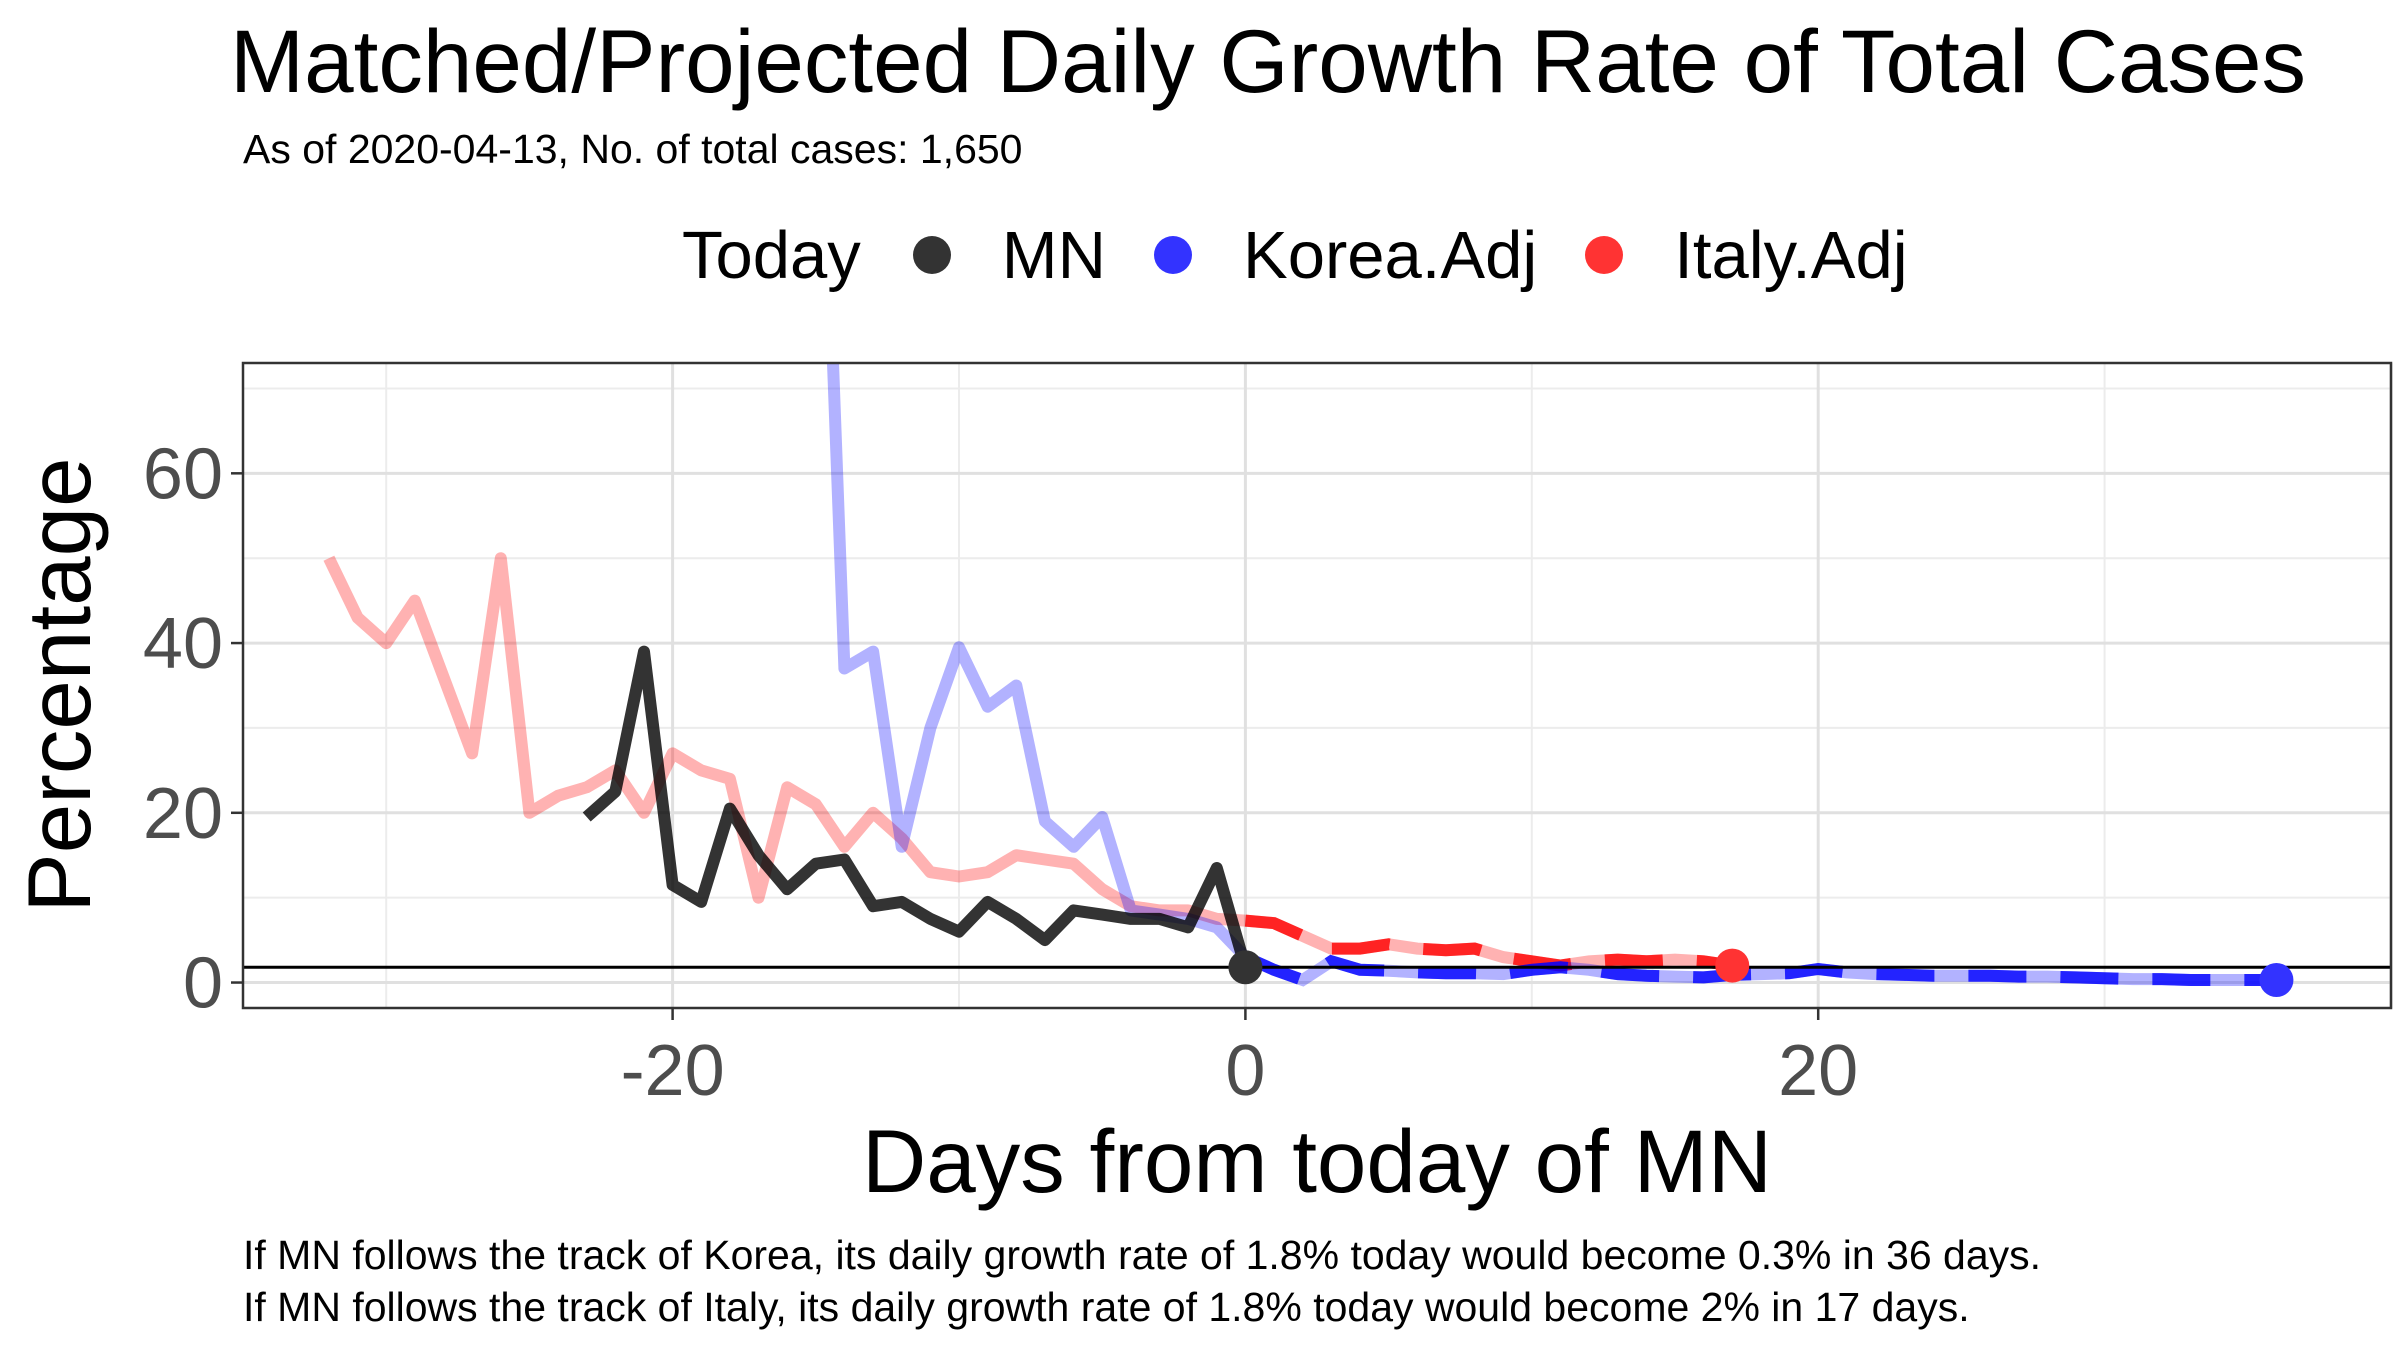 The image size is (2400, 1350). I want to click on y-tick-label: 0, so click(203, 984).